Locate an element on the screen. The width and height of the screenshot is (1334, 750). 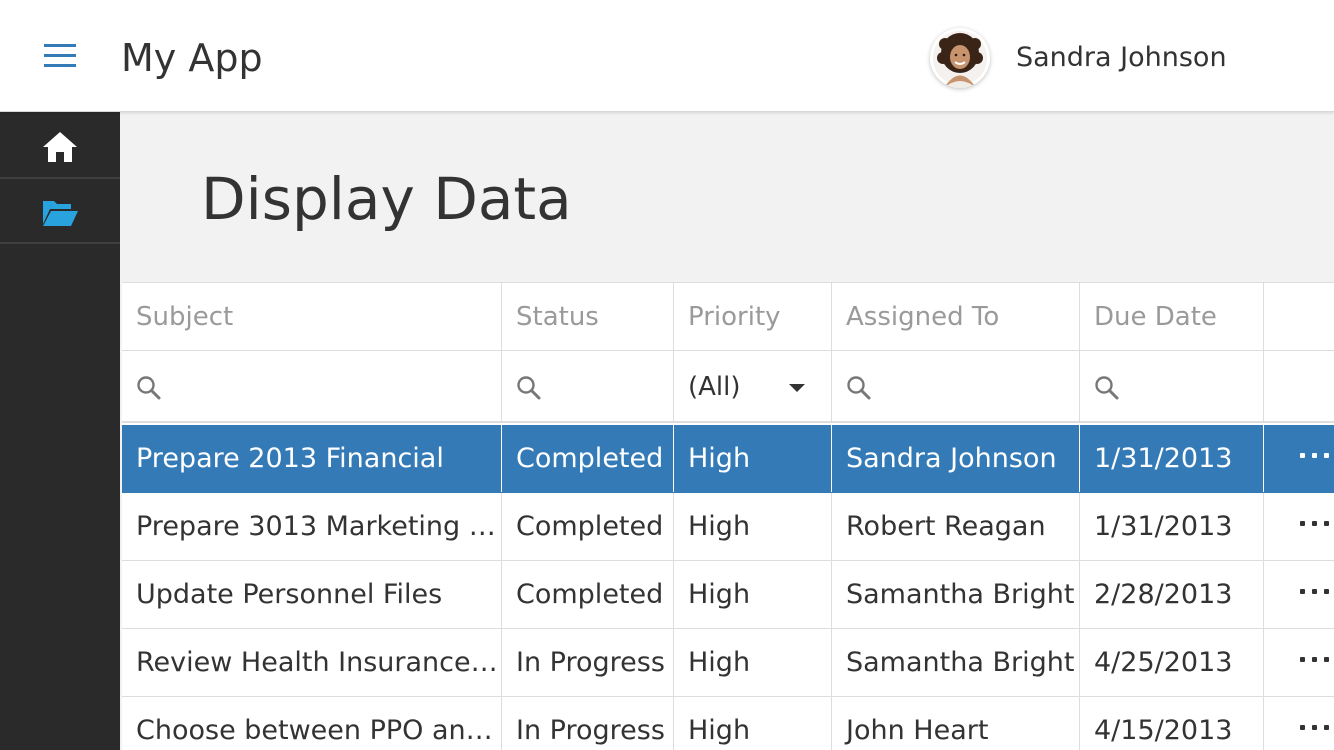
chevron-down-icon is located at coordinates (797, 388).